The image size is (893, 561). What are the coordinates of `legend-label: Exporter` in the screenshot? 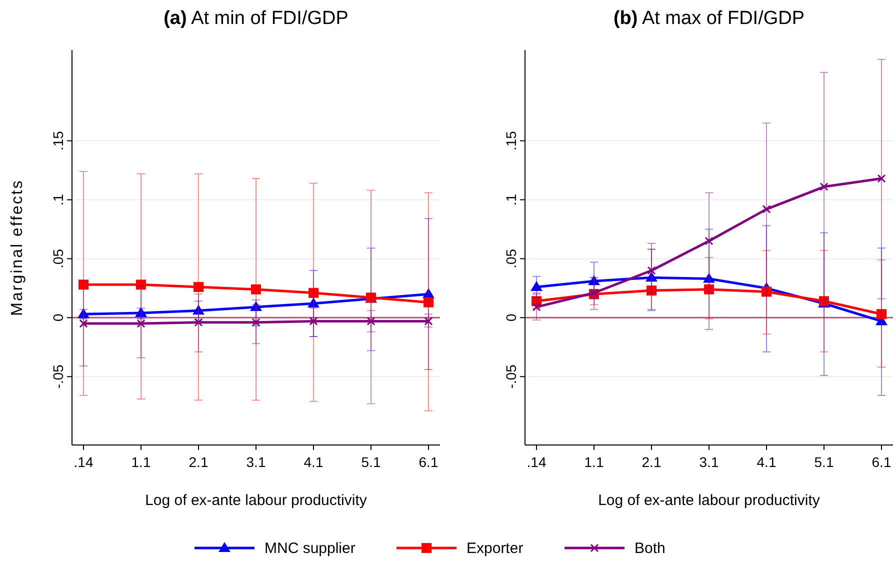 It's located at (495, 548).